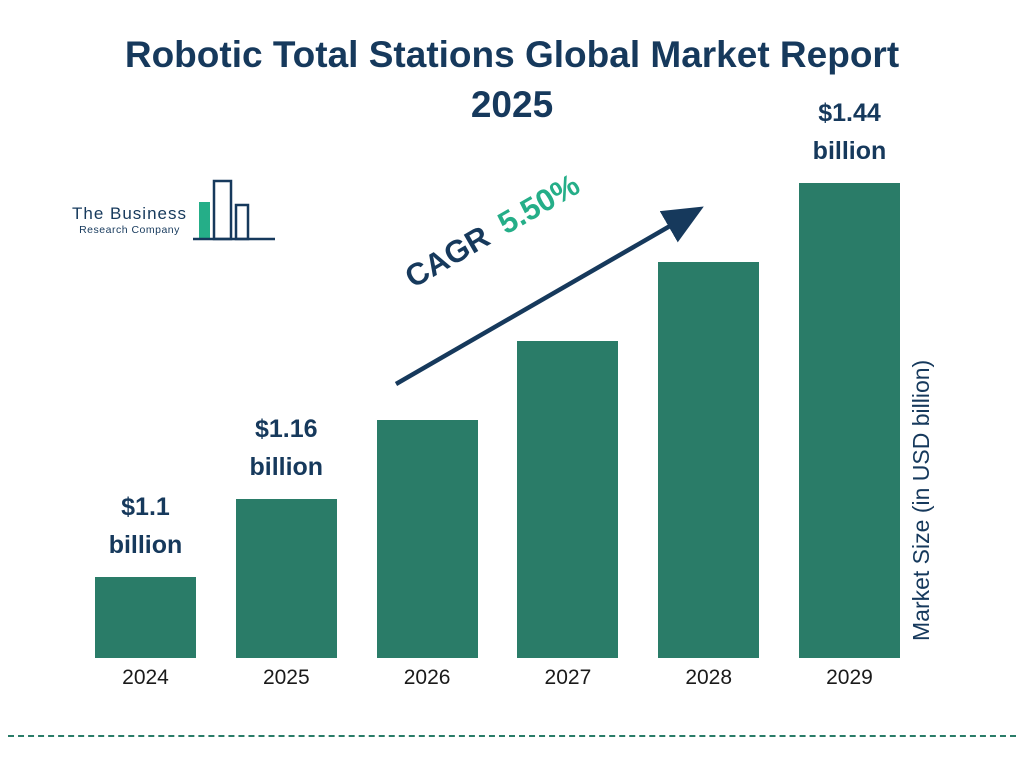  I want to click on bar-column-2025: $1.16 billion, so click(286, 534).